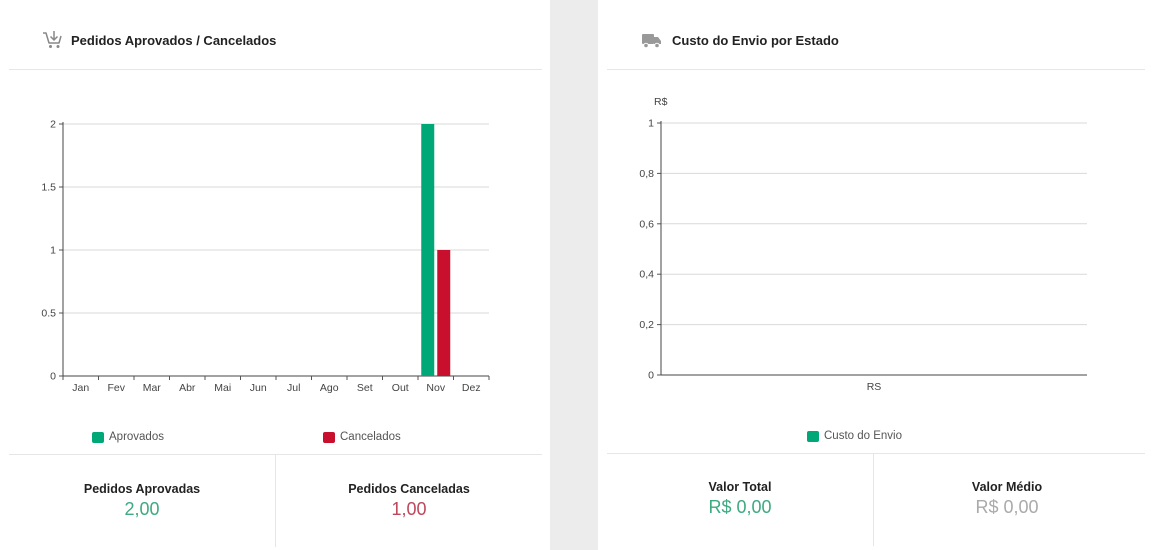 This screenshot has width=1153, height=550. I want to click on stat-total: Valor Total R$ 0,00, so click(740, 500).